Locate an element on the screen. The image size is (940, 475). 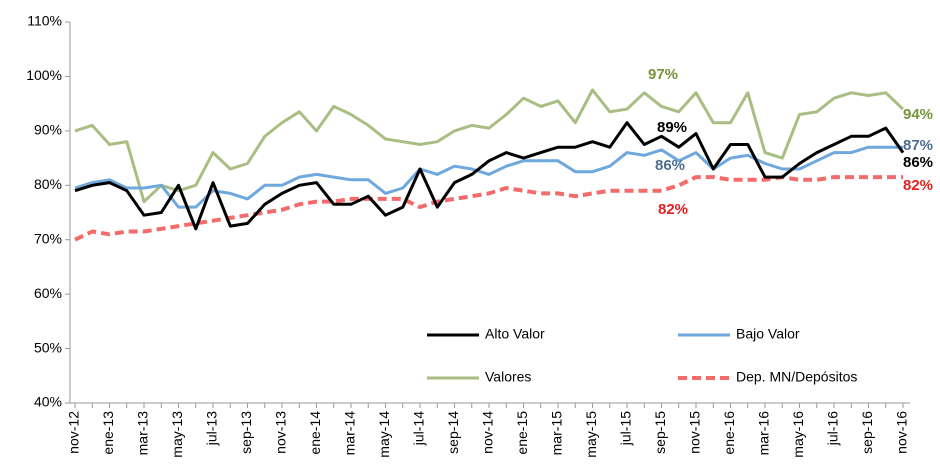
x-tick-label: nov-13 is located at coordinates (281, 432).